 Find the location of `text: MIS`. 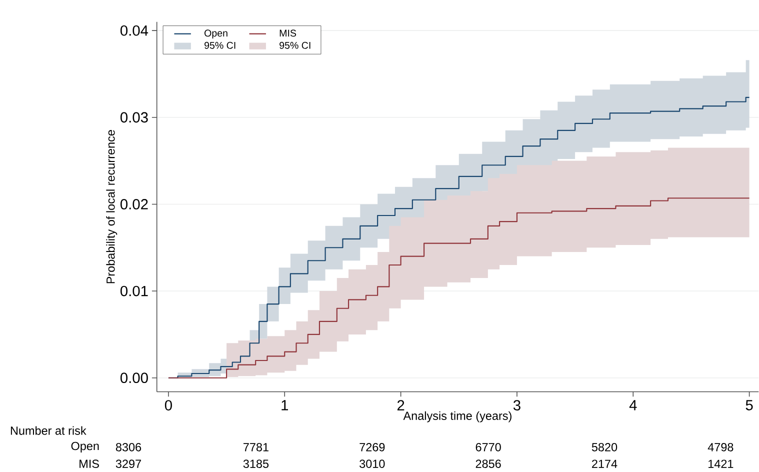

text: MIS is located at coordinates (89, 464).